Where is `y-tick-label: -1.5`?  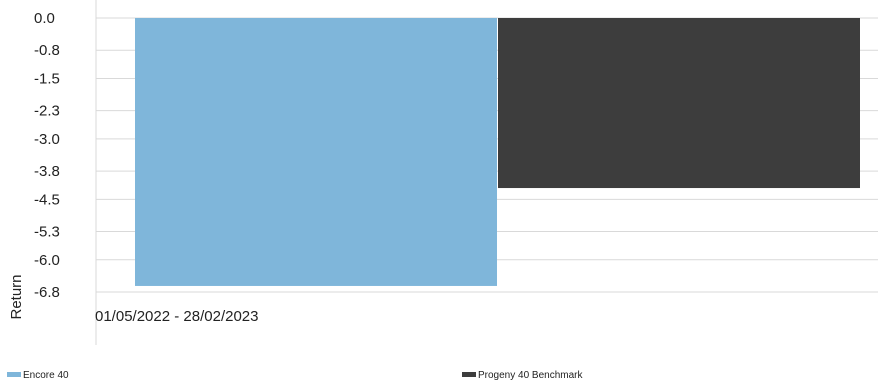 y-tick-label: -1.5 is located at coordinates (47, 78).